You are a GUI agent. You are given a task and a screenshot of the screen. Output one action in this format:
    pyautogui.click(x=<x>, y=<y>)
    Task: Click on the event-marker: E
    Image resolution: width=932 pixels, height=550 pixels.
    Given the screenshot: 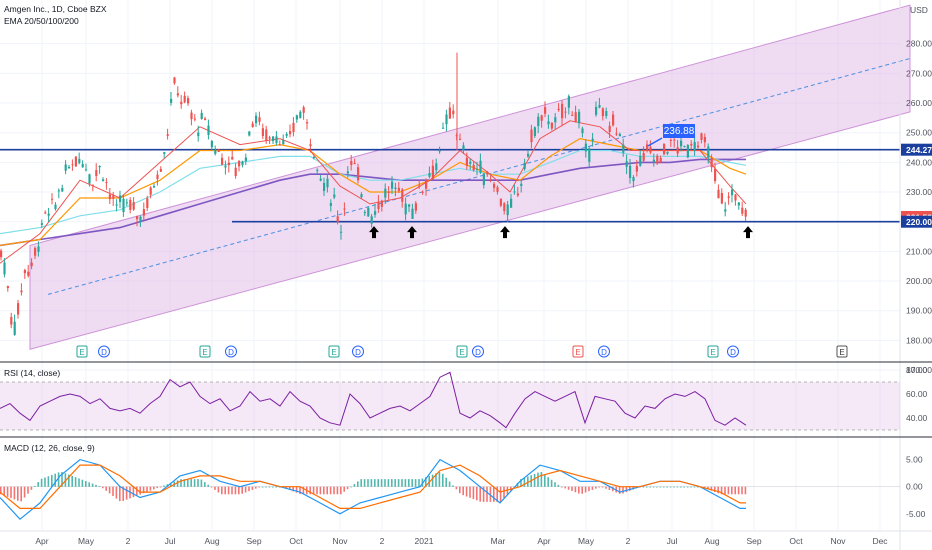 What is the action you would take?
    pyautogui.click(x=82, y=351)
    